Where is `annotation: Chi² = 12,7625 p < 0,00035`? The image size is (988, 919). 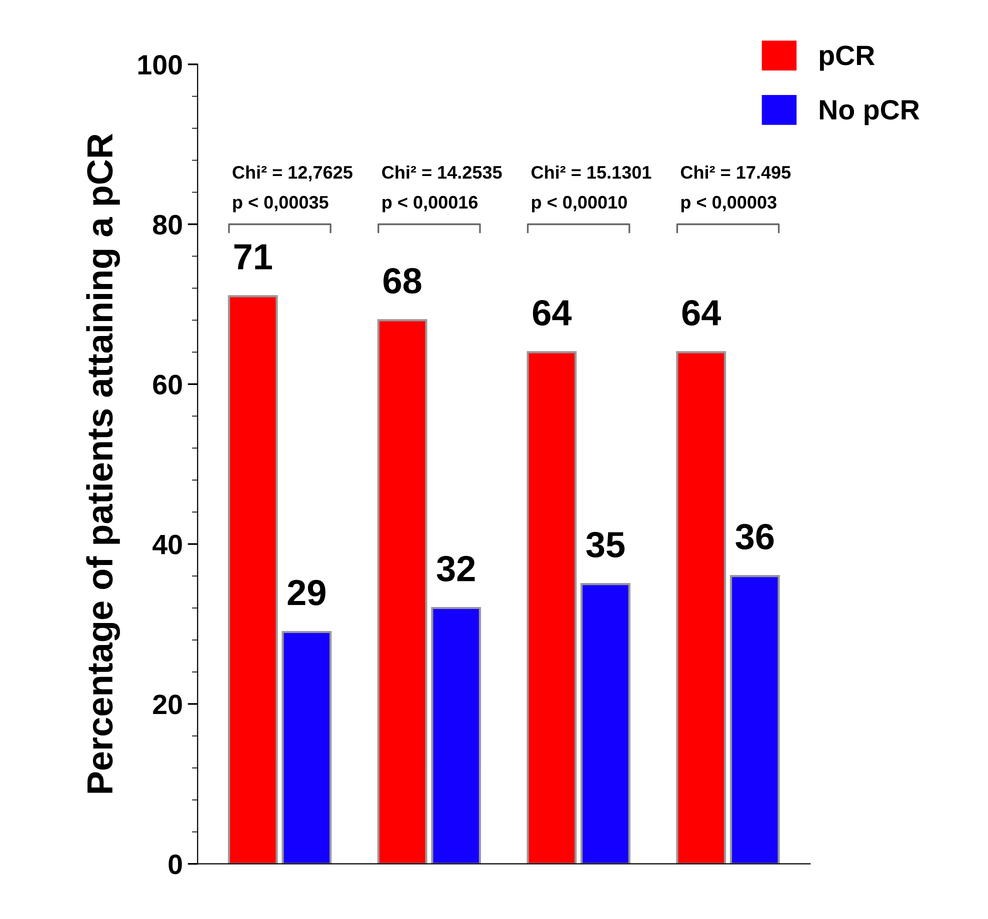
annotation: Chi² = 12,7625 p < 0,00035 is located at coordinates (292, 188).